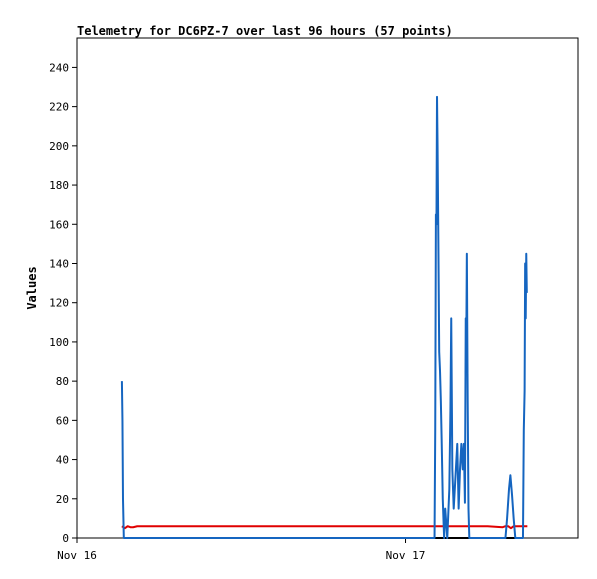 The height and width of the screenshot is (579, 597). What do you see at coordinates (62, 499) in the screenshot?
I see `y-tick-label: 20` at bounding box center [62, 499].